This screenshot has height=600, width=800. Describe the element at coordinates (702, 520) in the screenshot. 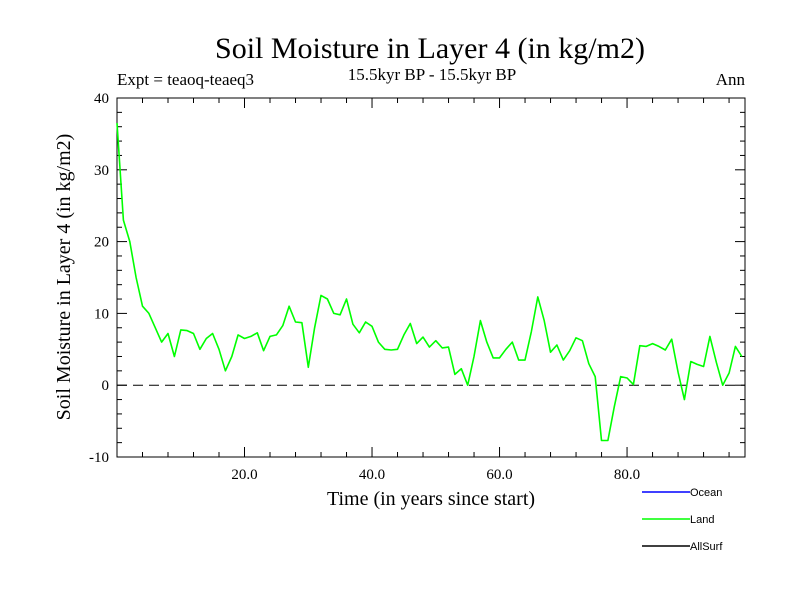

I see `legend-label-land: Land` at that location.